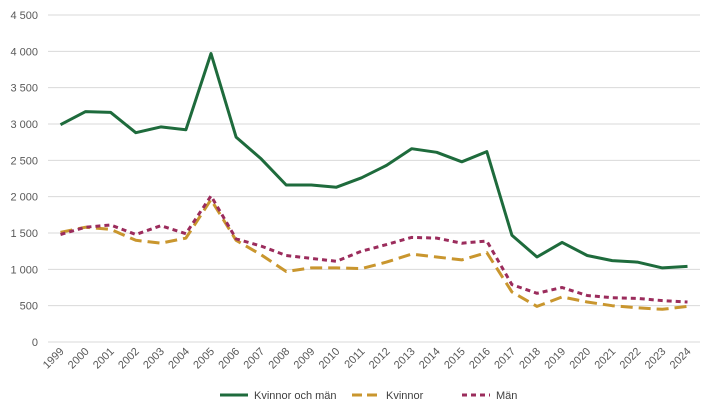  What do you see at coordinates (380, 359) in the screenshot?
I see `x-tick-label: 2012` at bounding box center [380, 359].